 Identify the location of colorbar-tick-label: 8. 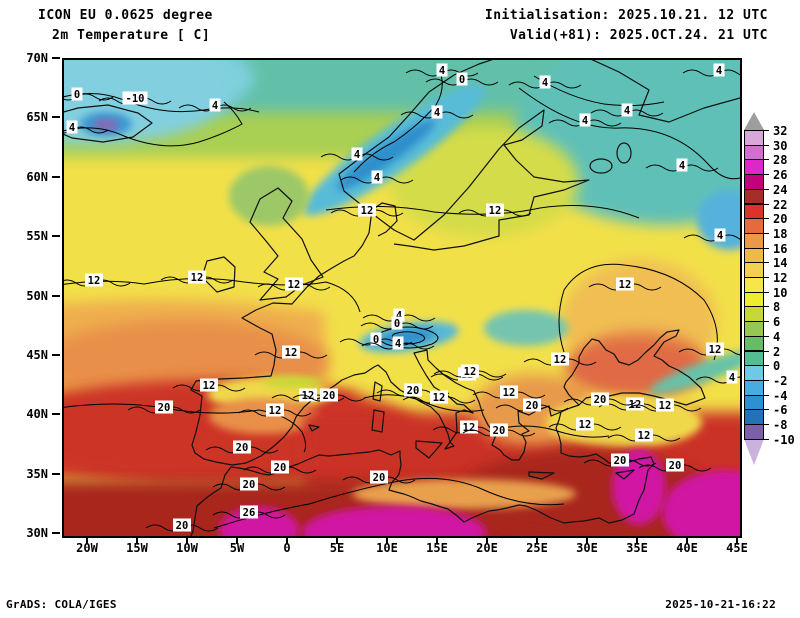
(777, 307).